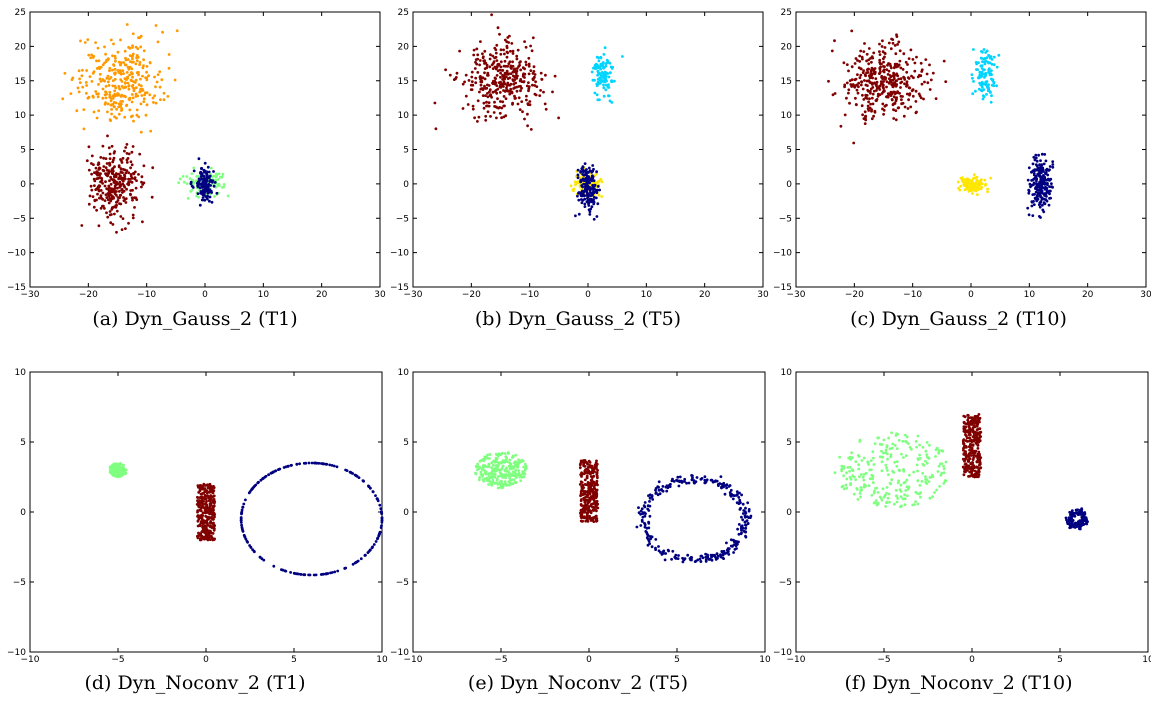 Image resolution: width=1151 pixels, height=709 pixels. Describe the element at coordinates (786, 82) in the screenshot. I see `y-tick-label: 15` at that location.